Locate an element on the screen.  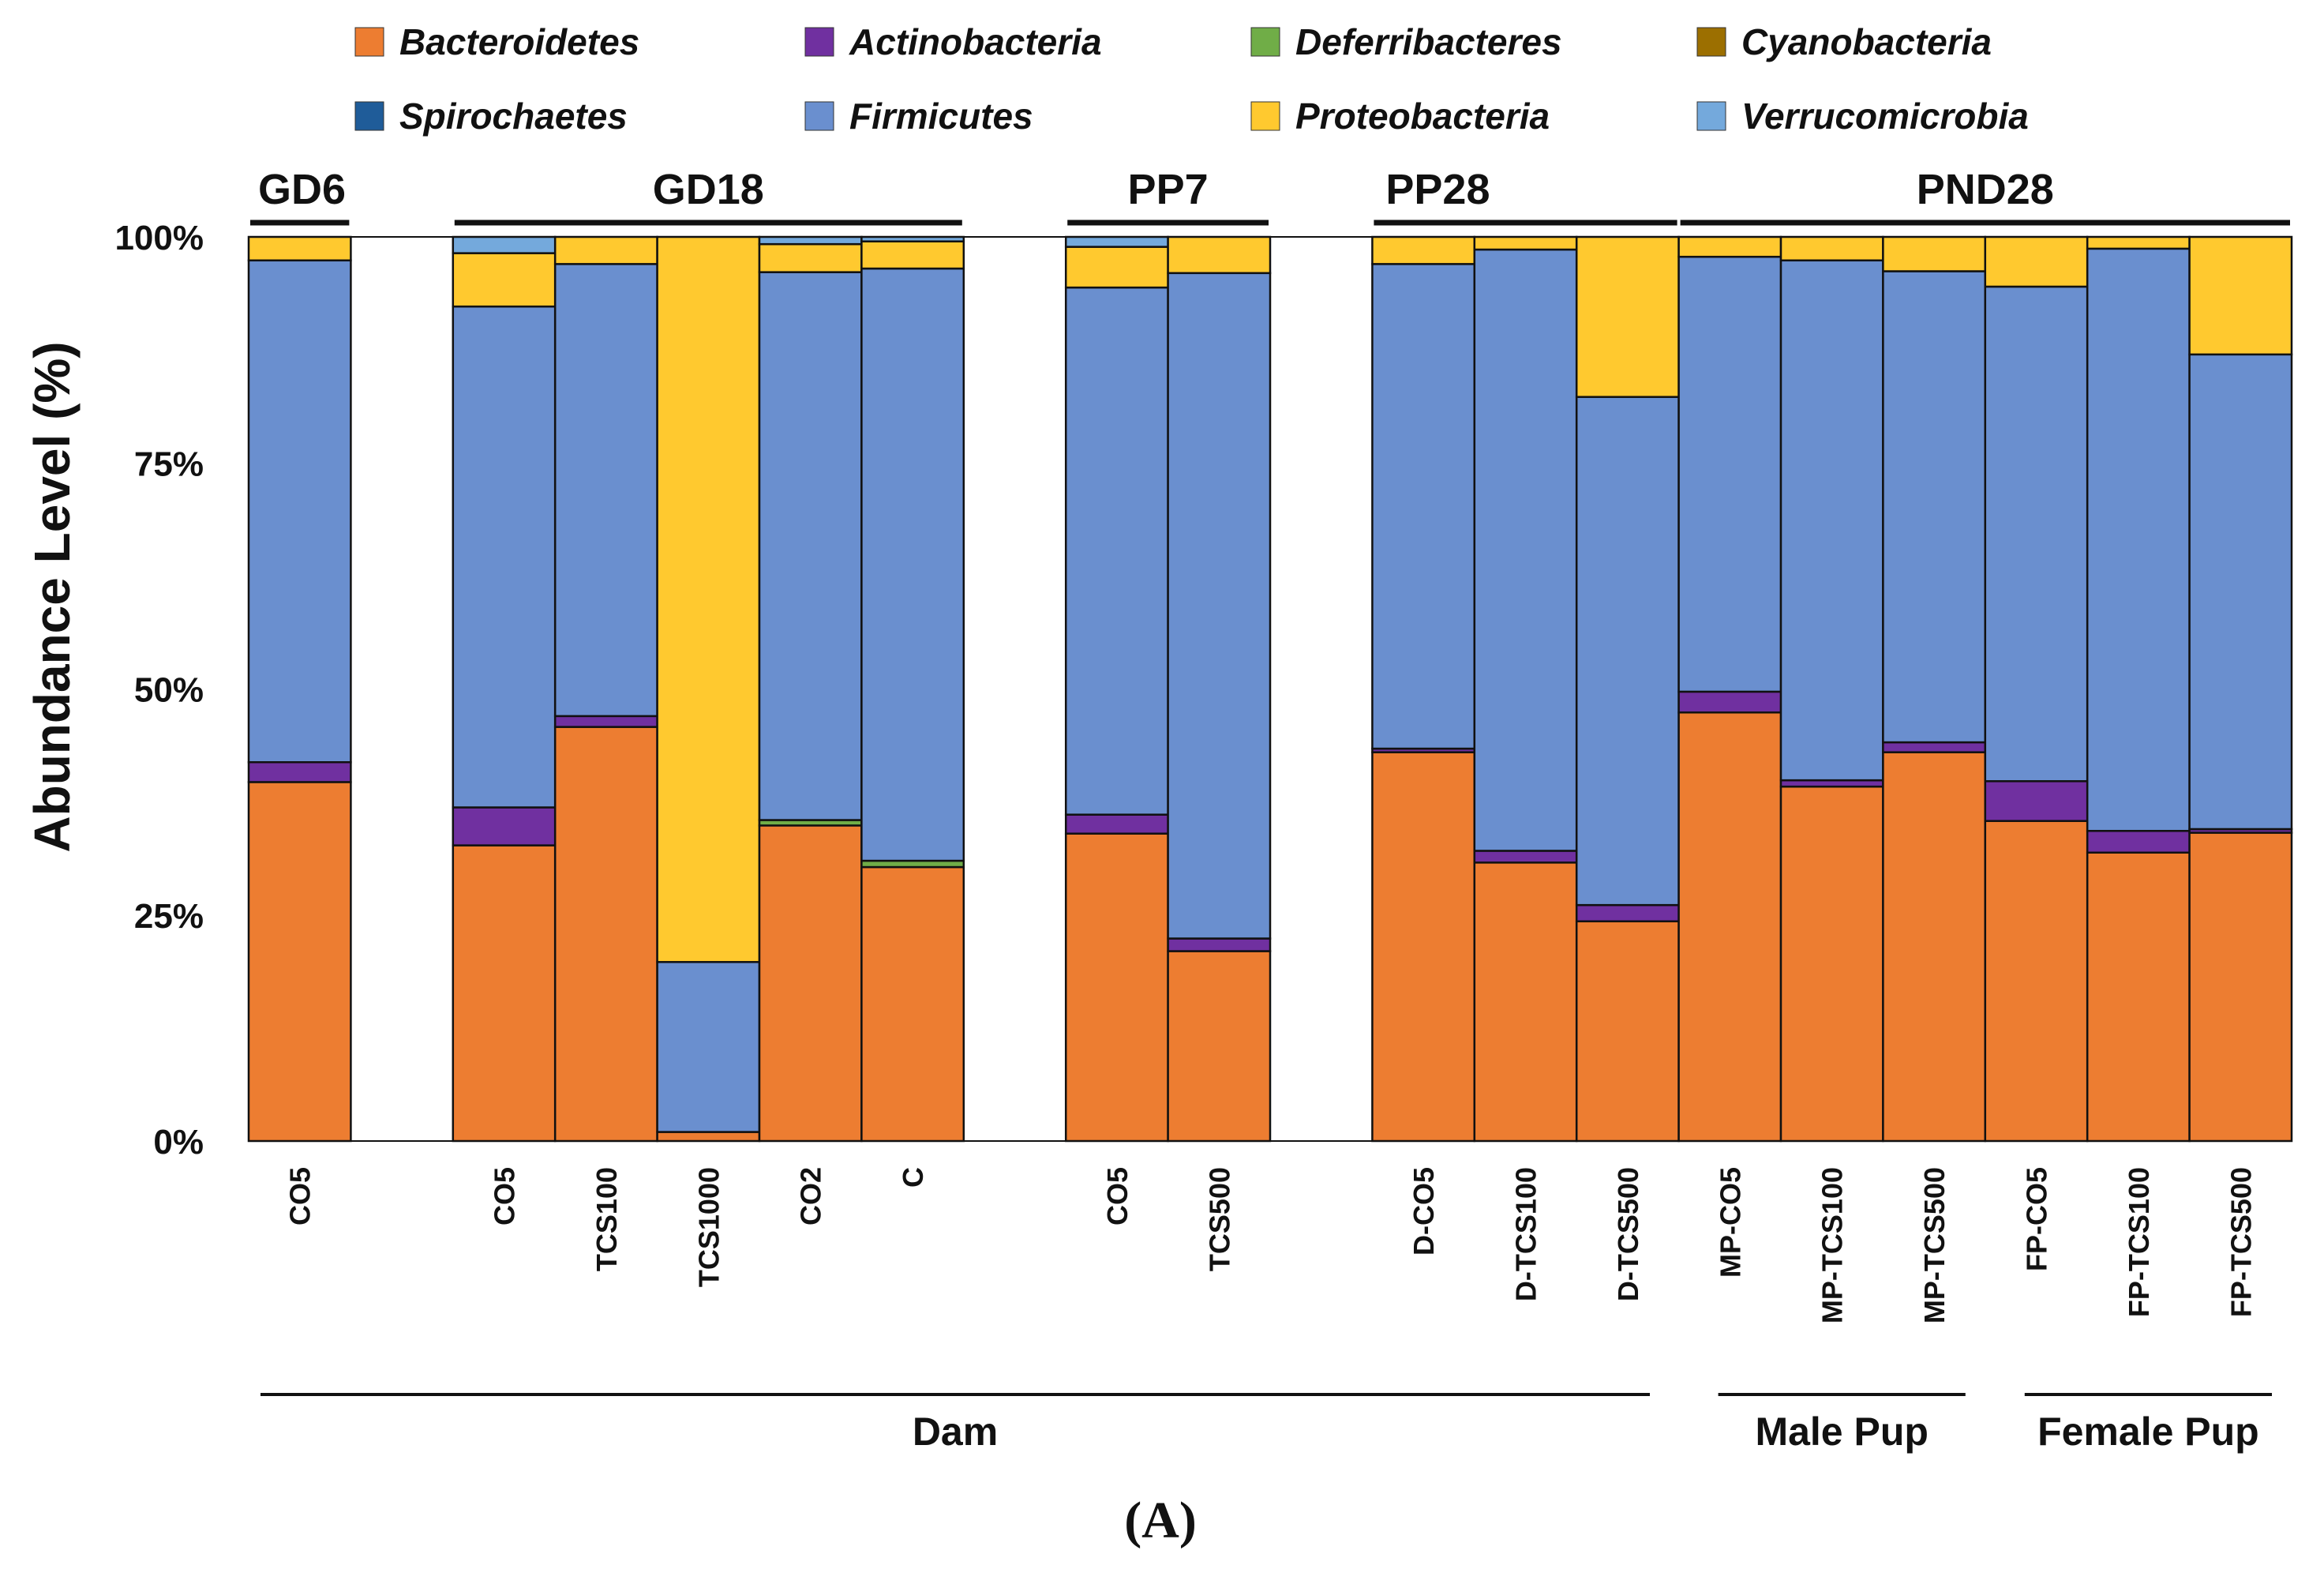
legend-label-proteobacteria: Proteobacteria is located at coordinates (1422, 116).